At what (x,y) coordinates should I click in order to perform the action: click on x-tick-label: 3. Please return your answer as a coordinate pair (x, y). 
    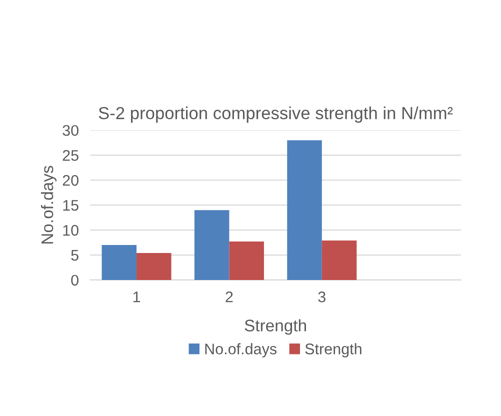
    Looking at the image, I should click on (322, 296).